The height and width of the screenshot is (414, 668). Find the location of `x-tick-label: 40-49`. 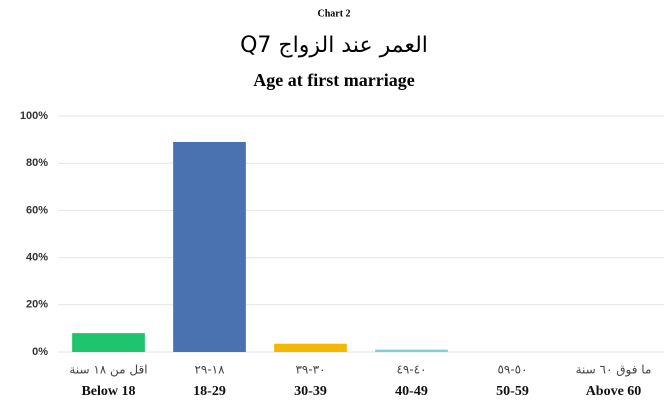

x-tick-label: 40-49 is located at coordinates (411, 391).